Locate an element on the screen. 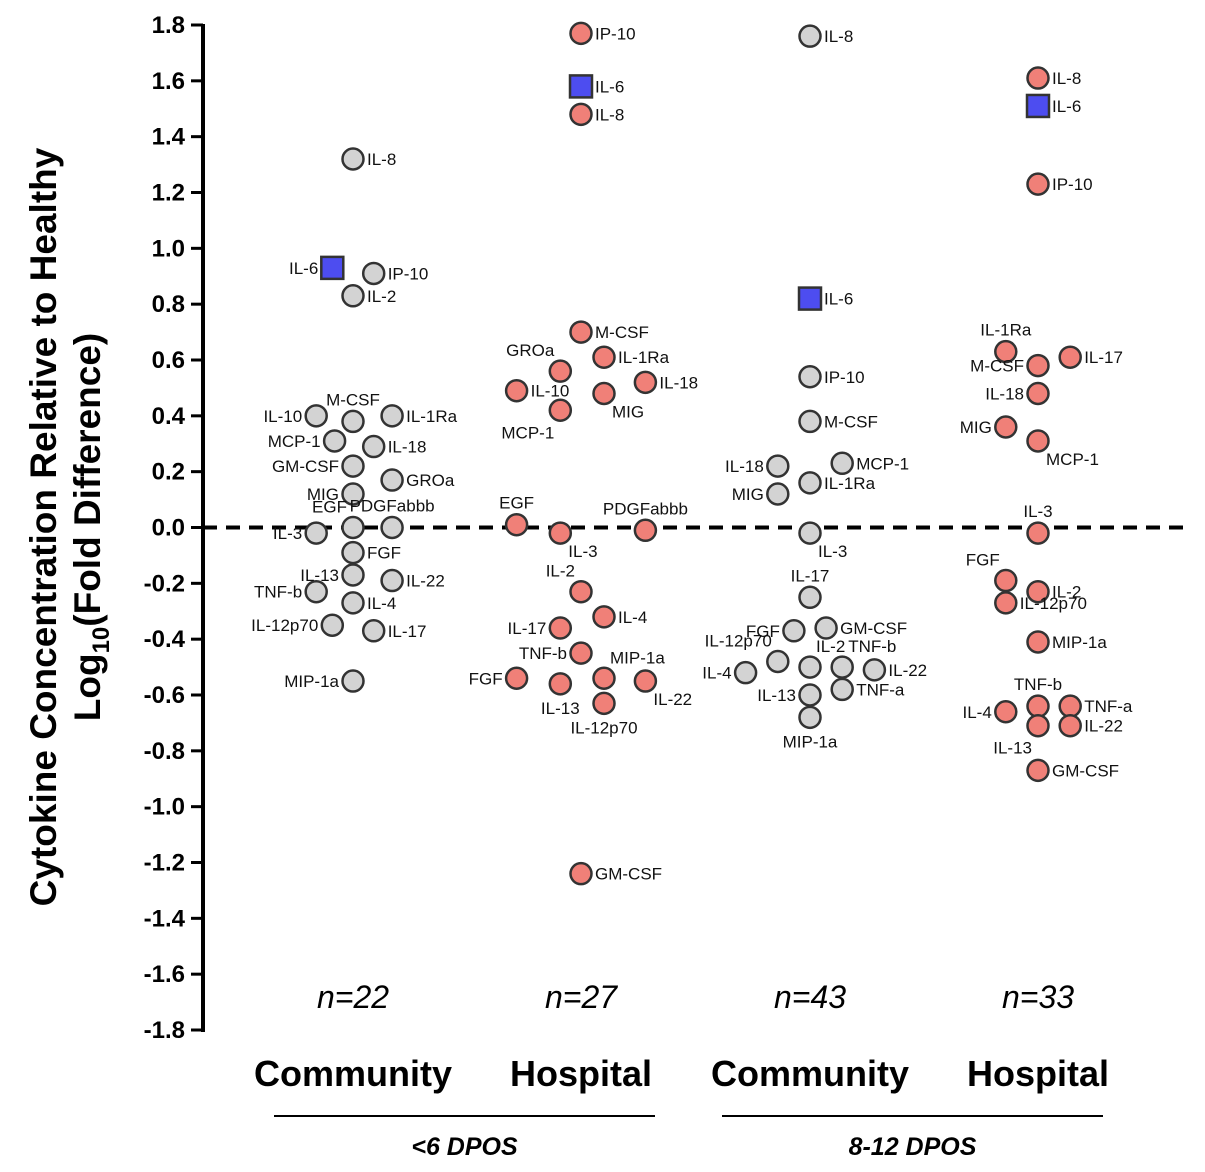  y-tick-label: 0.2 is located at coordinates (168, 472).